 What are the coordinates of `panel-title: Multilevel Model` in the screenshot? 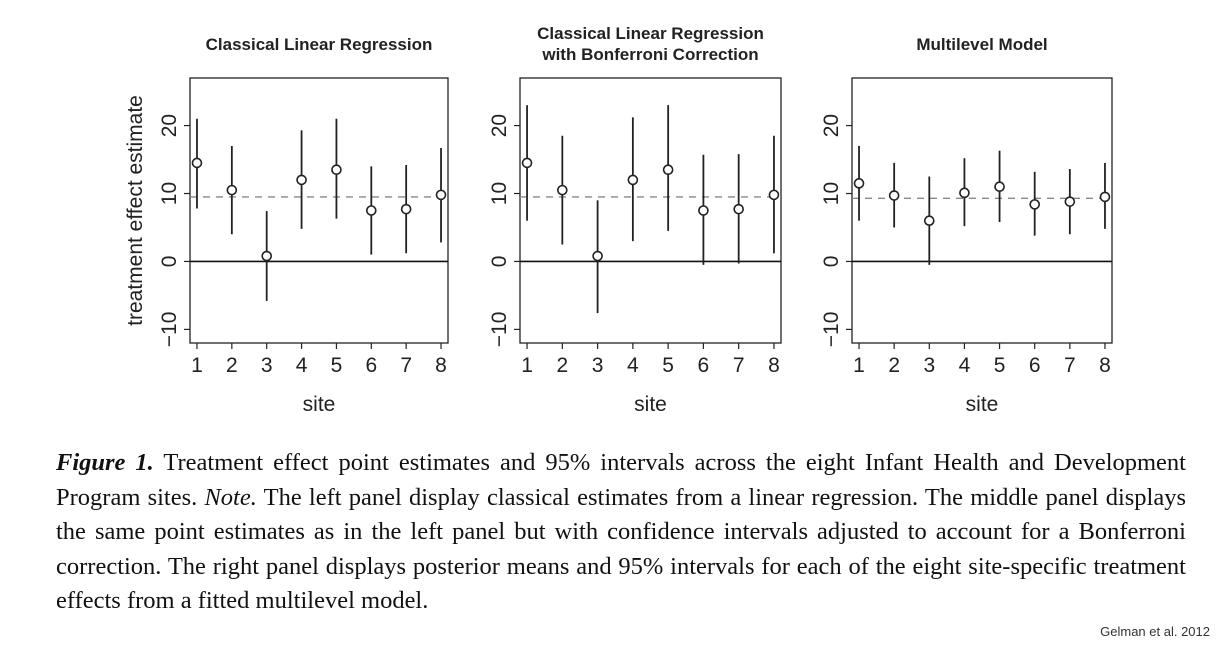 It's located at (981, 44).